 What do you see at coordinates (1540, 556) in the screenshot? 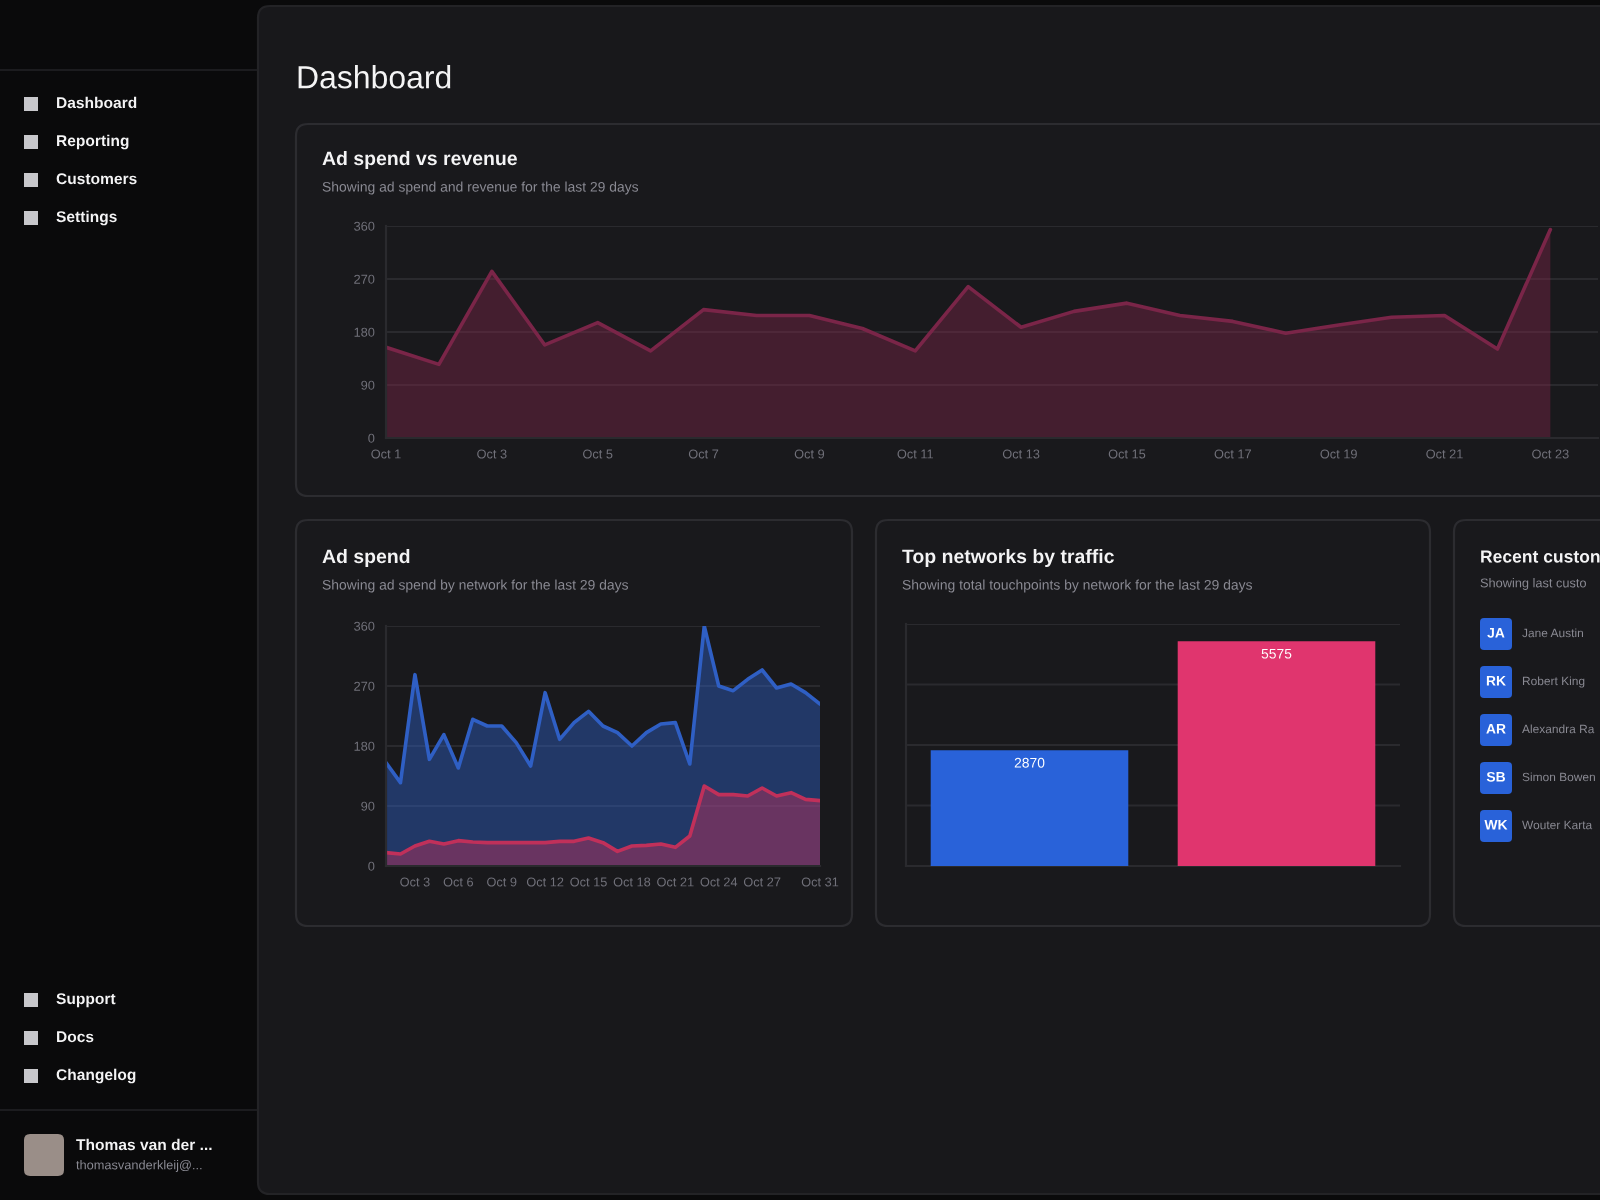
I see `text: Recent custon` at bounding box center [1540, 556].